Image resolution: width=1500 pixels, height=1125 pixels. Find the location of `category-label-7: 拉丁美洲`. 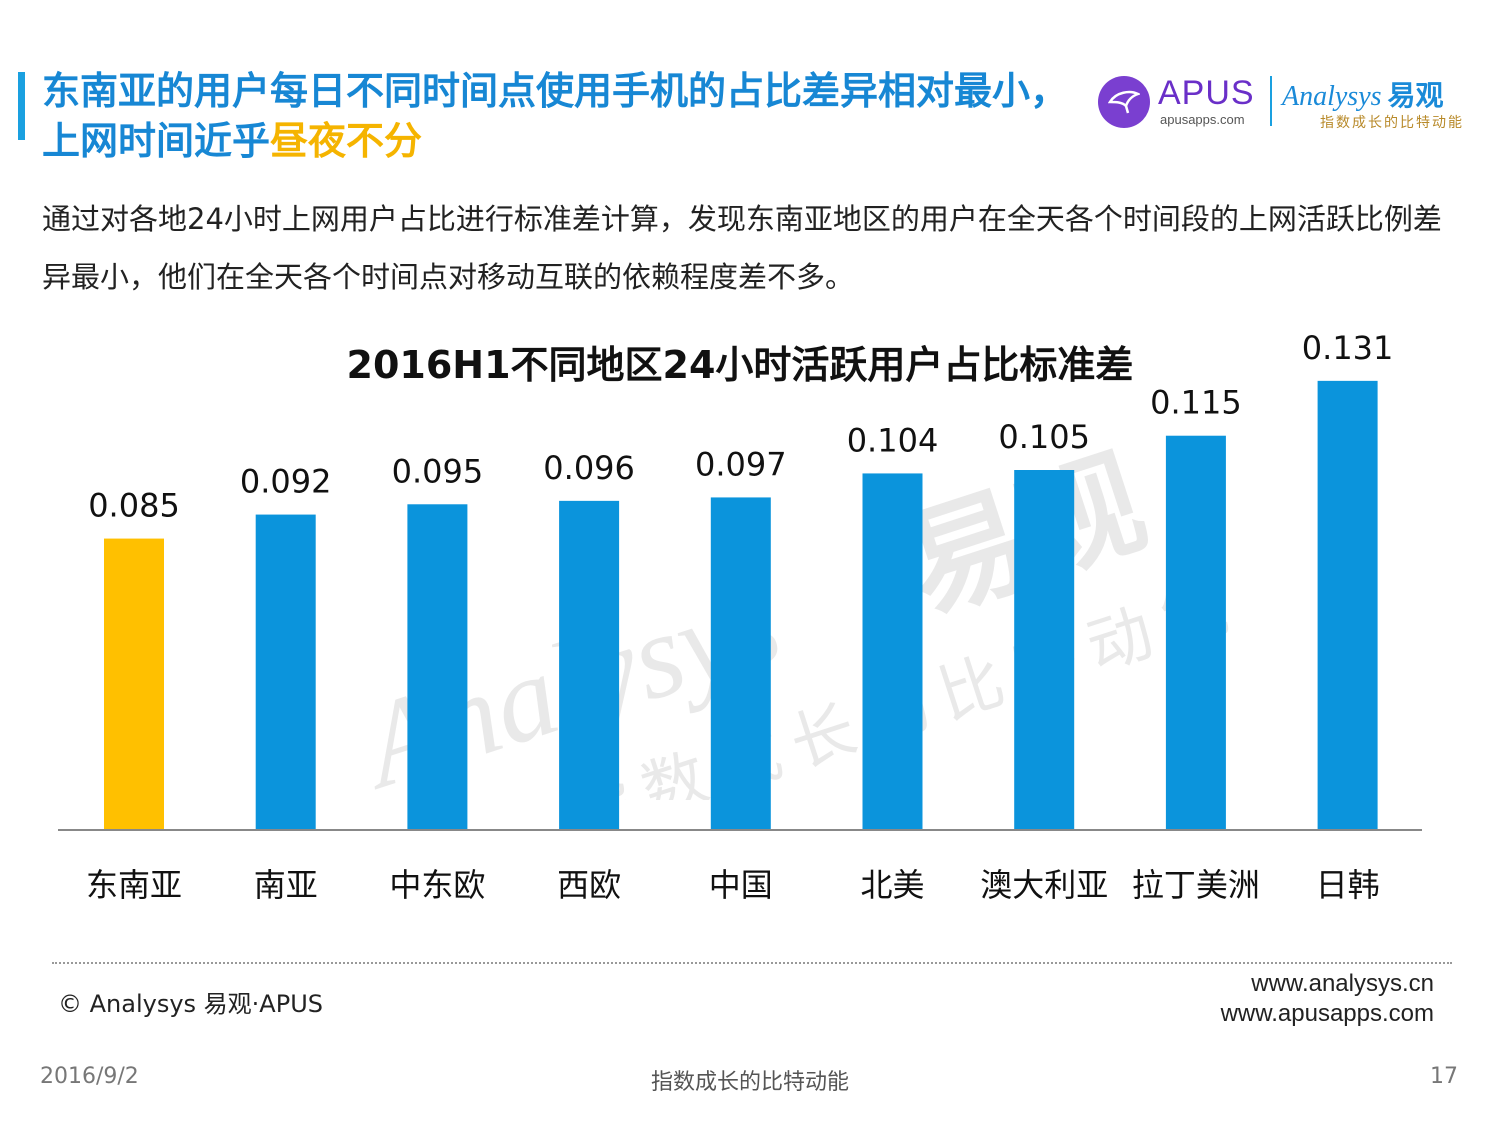

category-label-7: 拉丁美洲 is located at coordinates (1196, 885).